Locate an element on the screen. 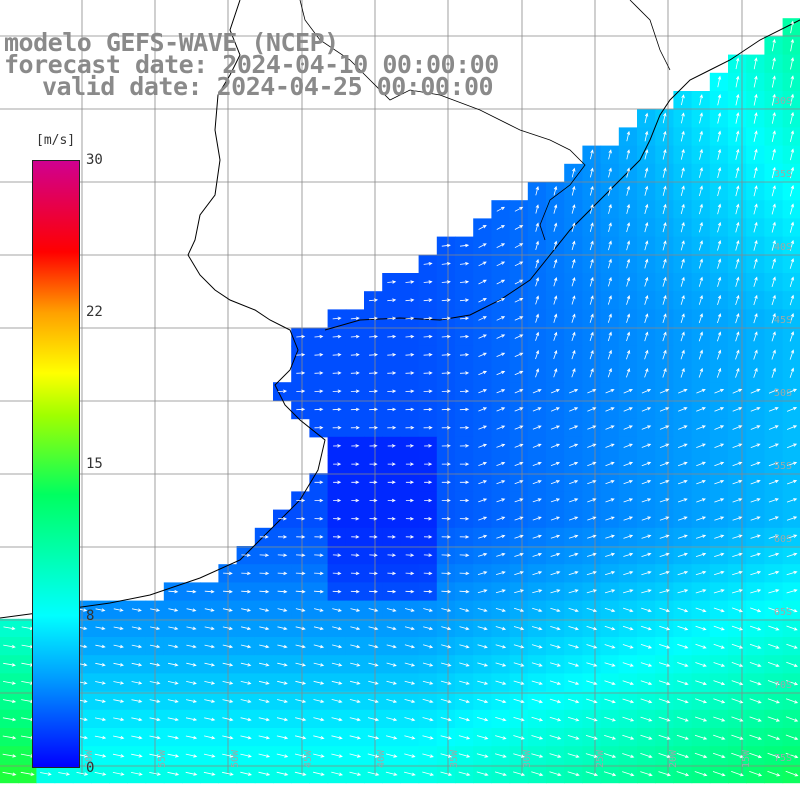 This screenshot has height=800, width=800. latitude-label: 45S is located at coordinates (783, 320).